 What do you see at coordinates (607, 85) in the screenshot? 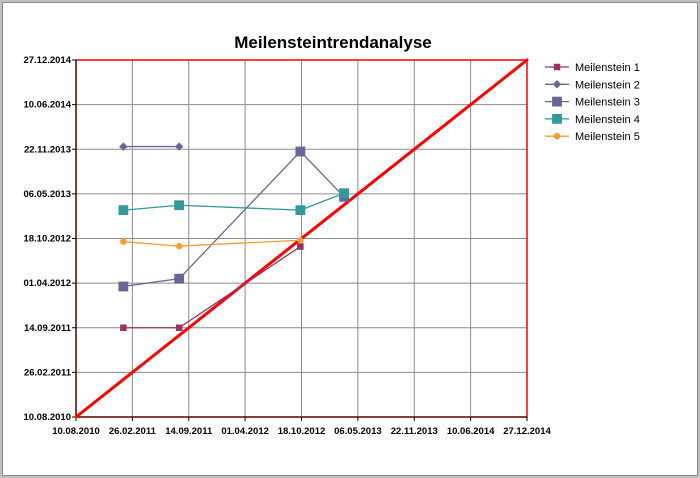
I see `legend-label-meilenstein-2: Meilenstein 2` at bounding box center [607, 85].